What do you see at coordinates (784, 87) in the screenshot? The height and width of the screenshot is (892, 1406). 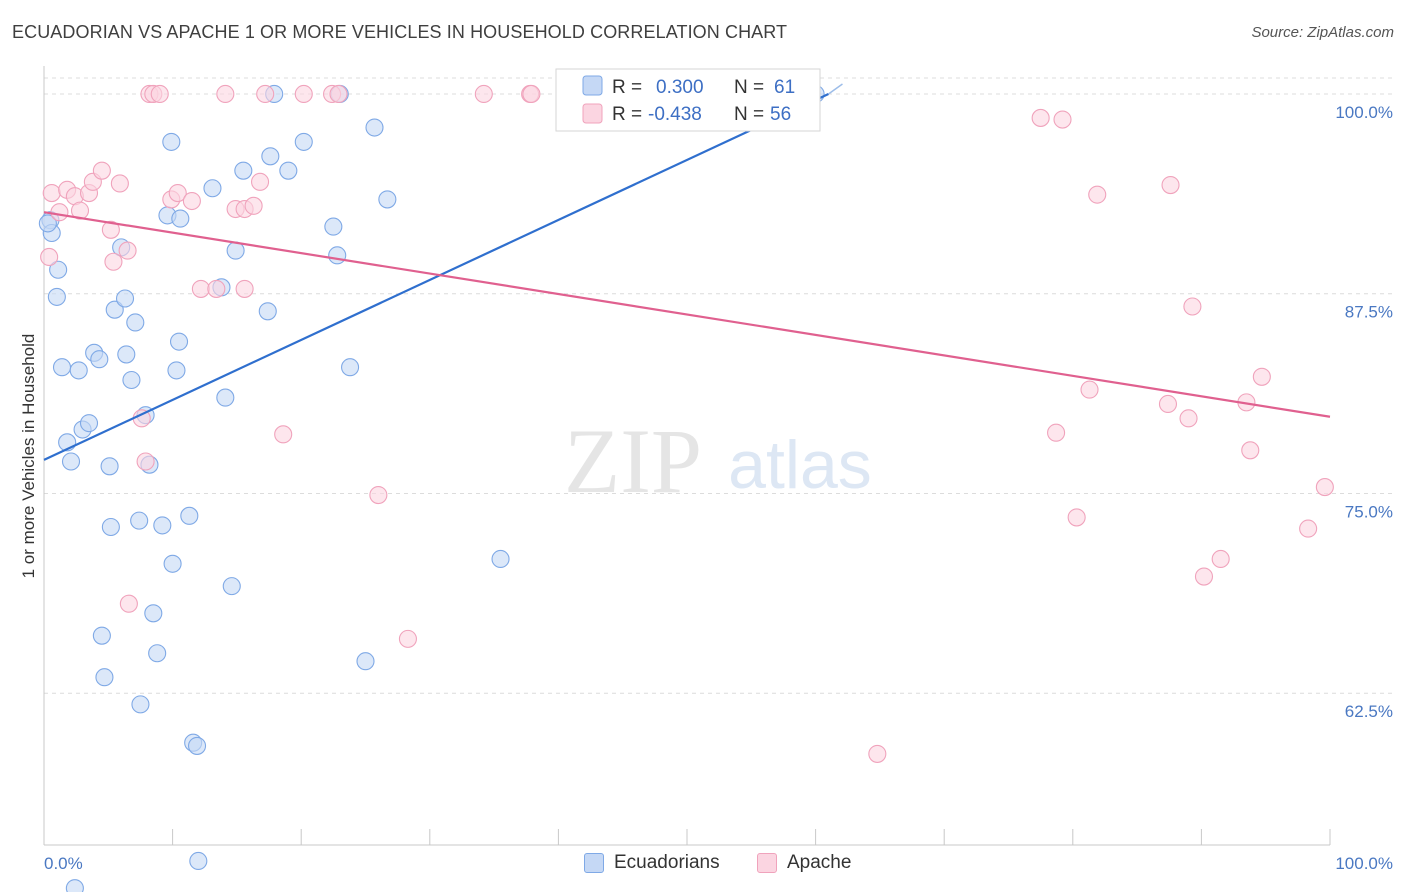 I see `stats-legend-n-value-ecuadorians: 61` at bounding box center [784, 87].